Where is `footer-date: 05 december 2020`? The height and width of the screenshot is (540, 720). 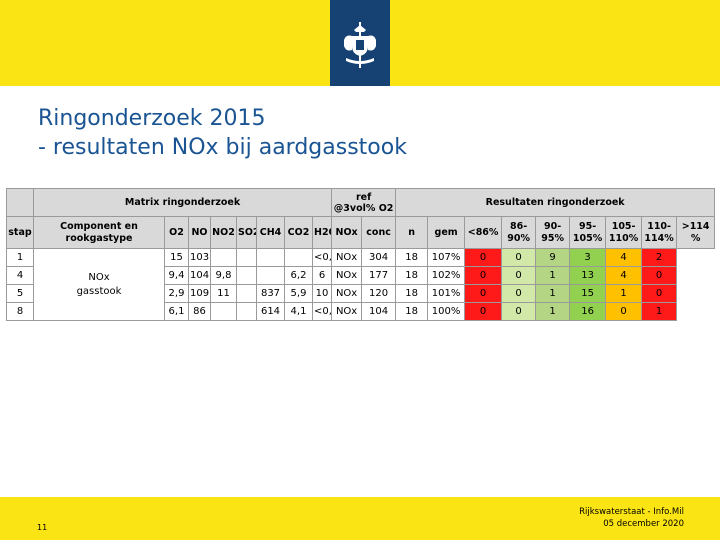
footer-date: 05 december 2020 is located at coordinates (643, 524).